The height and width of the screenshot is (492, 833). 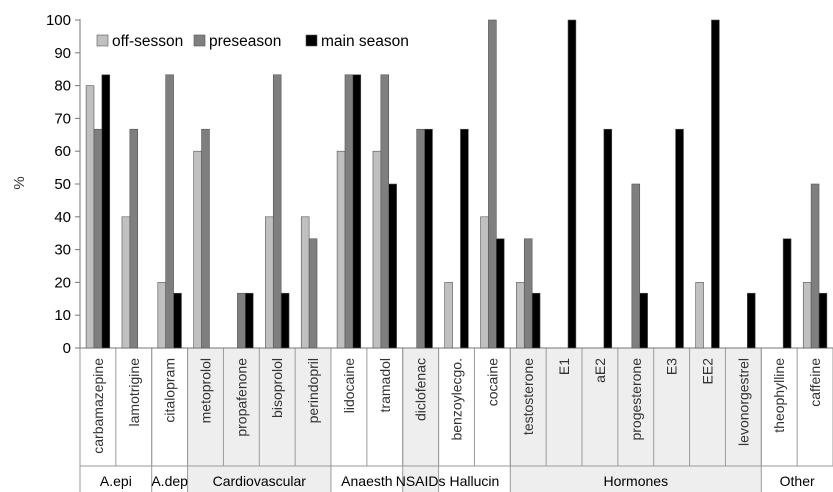 I want to click on x-tick-label: citalopram, so click(x=170, y=390).